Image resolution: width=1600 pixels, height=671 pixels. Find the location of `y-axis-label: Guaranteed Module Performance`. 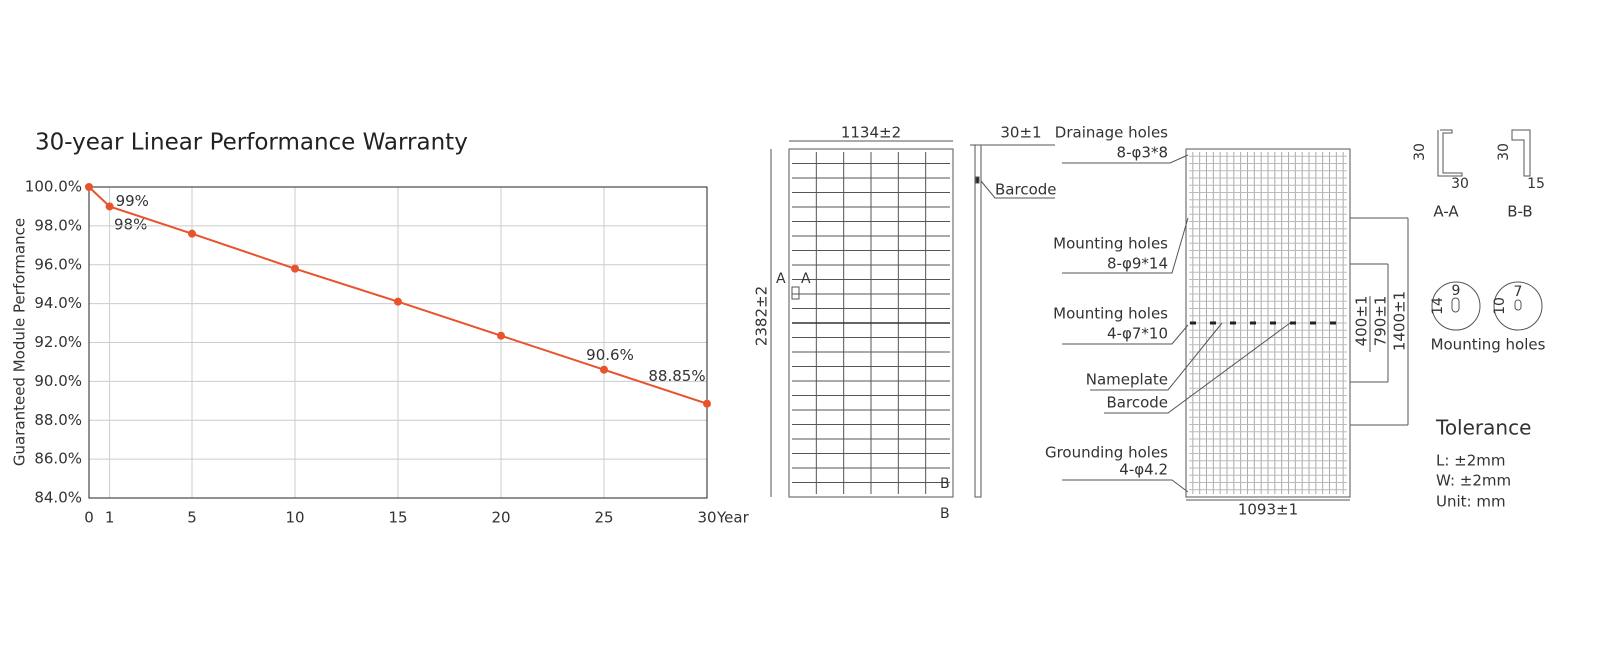

y-axis-label: Guaranteed Module Performance is located at coordinates (20, 342).